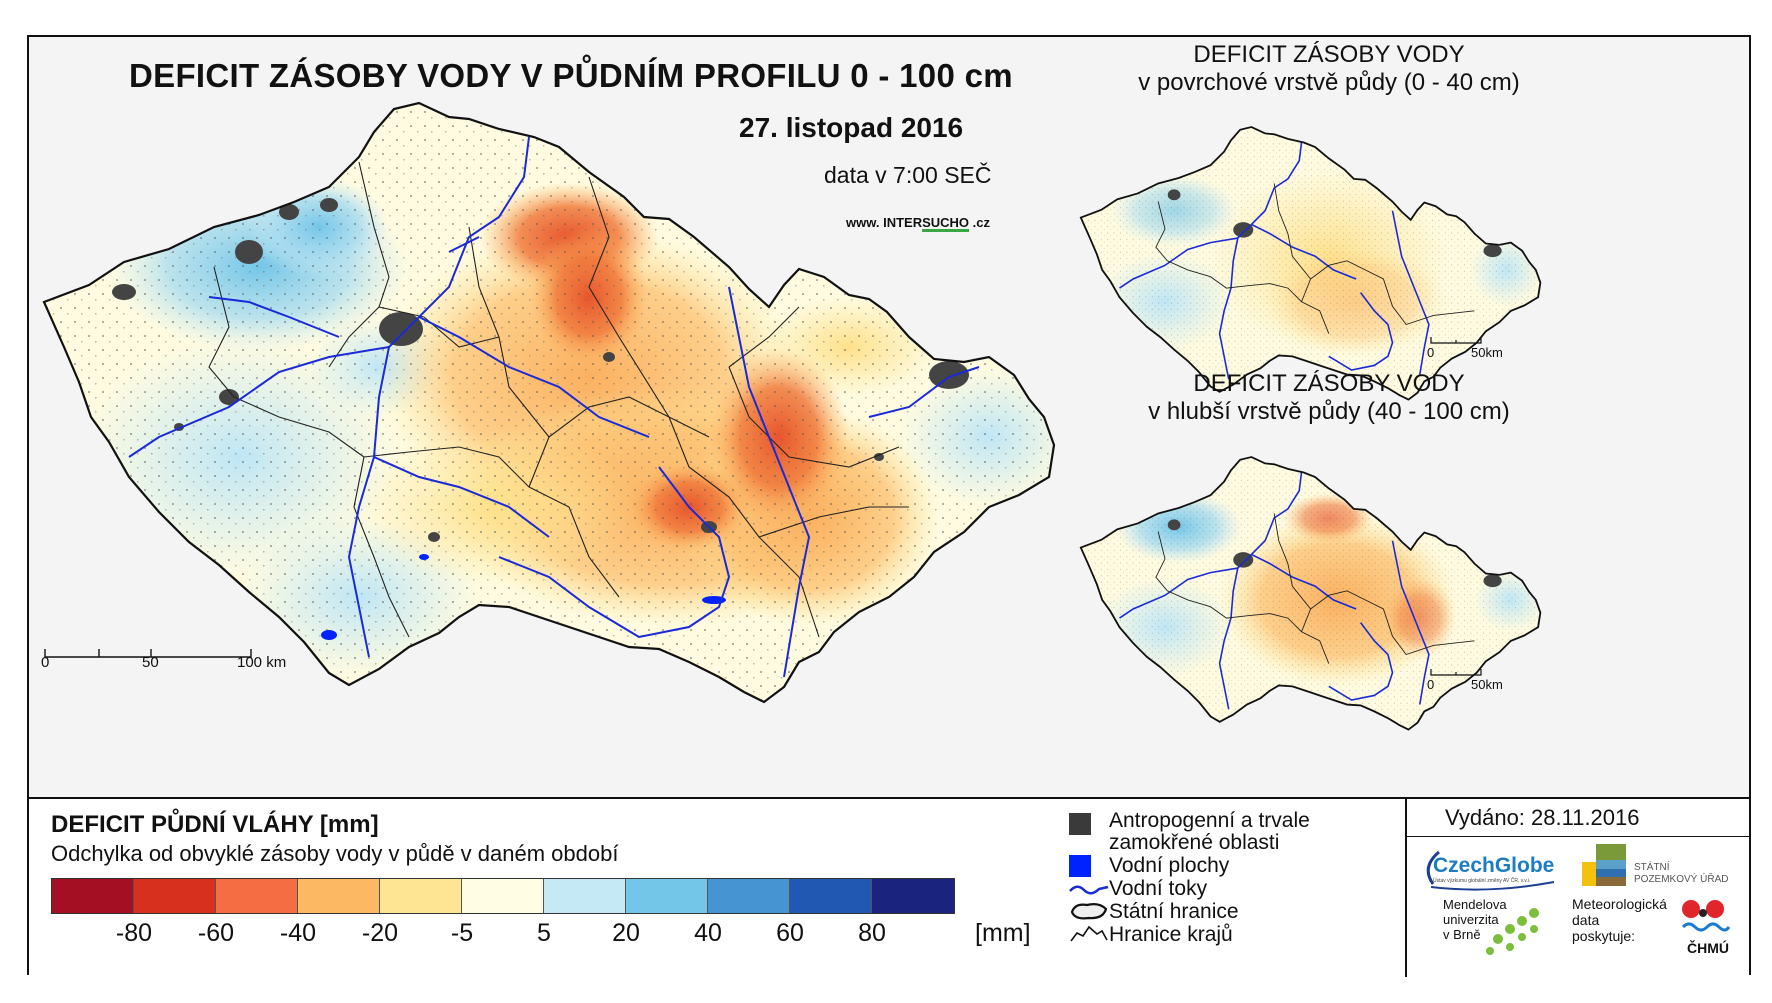 The width and height of the screenshot is (1772, 1003). Describe the element at coordinates (45, 662) in the screenshot. I see `main-scale-label-0: 0` at that location.